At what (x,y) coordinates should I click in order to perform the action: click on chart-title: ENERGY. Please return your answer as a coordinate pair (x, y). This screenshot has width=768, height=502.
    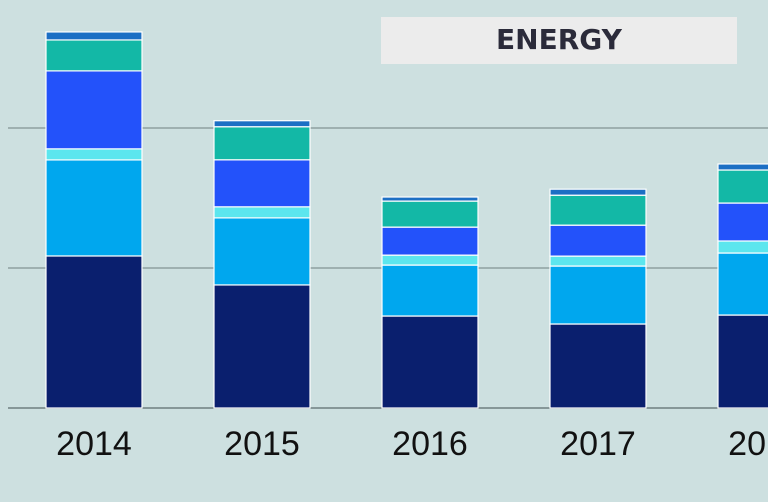
    Looking at the image, I should click on (559, 39).